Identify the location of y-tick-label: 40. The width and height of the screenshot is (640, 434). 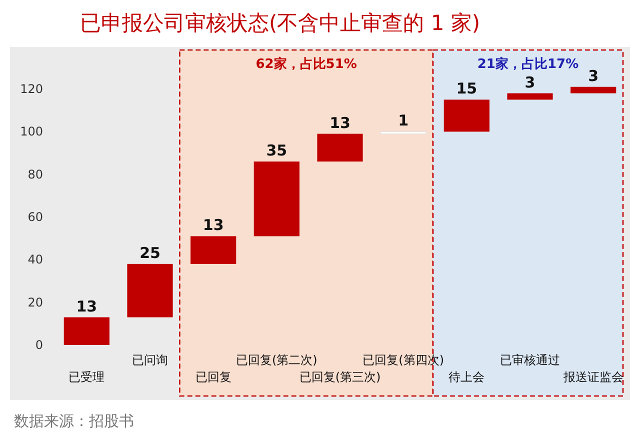
(35, 259).